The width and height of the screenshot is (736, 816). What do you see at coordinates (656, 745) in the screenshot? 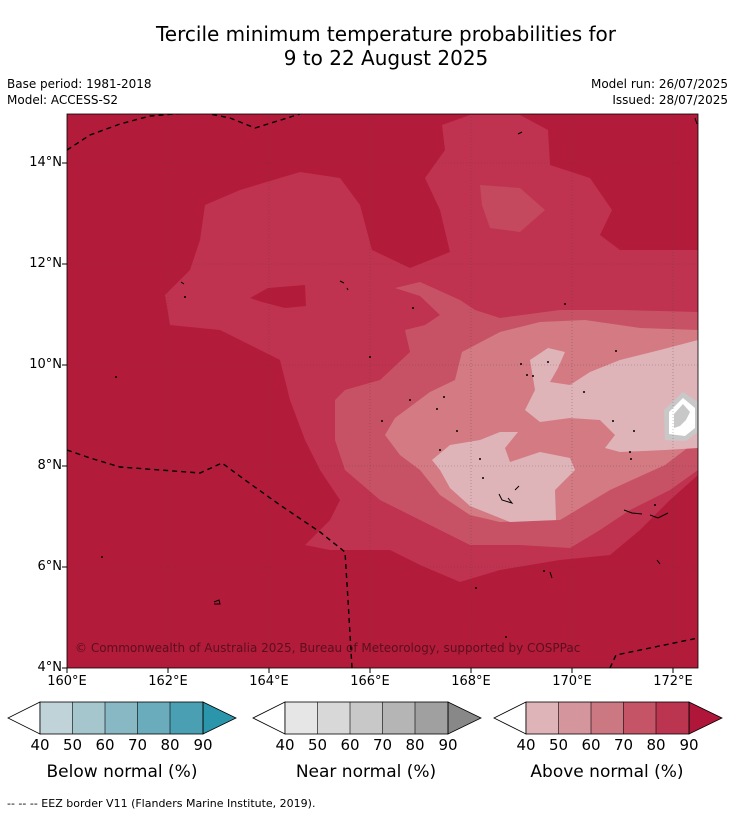
I see `above-tick-80: 80` at bounding box center [656, 745].